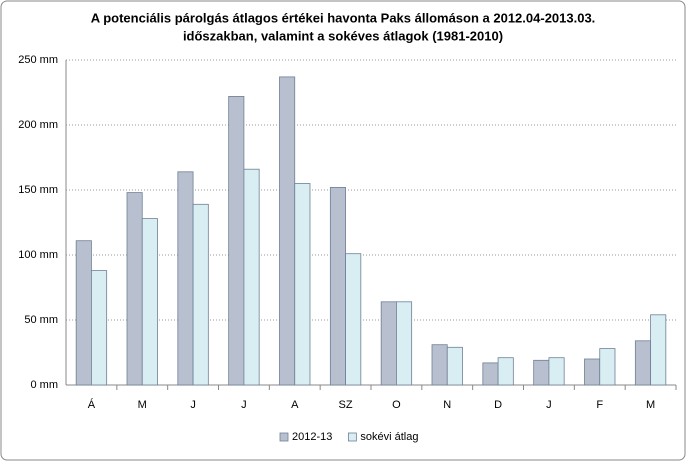 The image size is (686, 466). What do you see at coordinates (41, 320) in the screenshot?
I see `y-tick-label: 50 mm` at bounding box center [41, 320].